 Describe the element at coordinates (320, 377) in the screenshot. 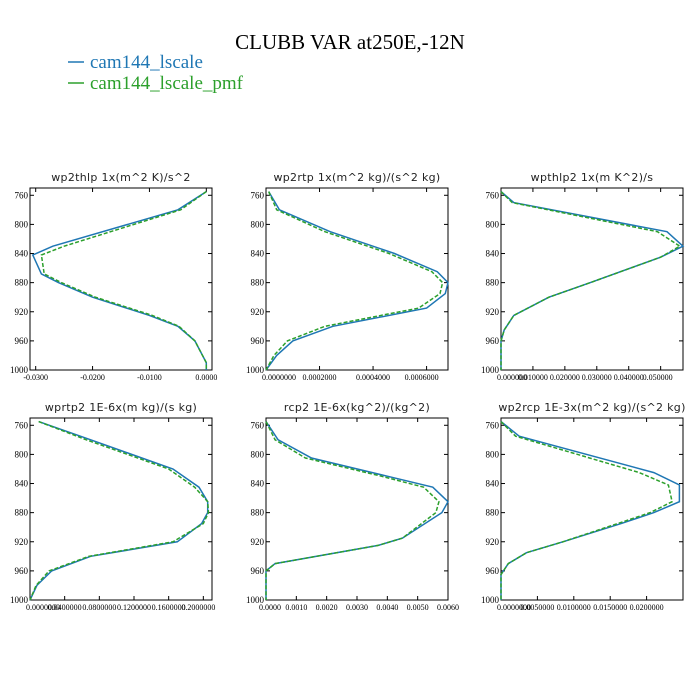

I see `x-tick-label: 0.0002000` at that location.